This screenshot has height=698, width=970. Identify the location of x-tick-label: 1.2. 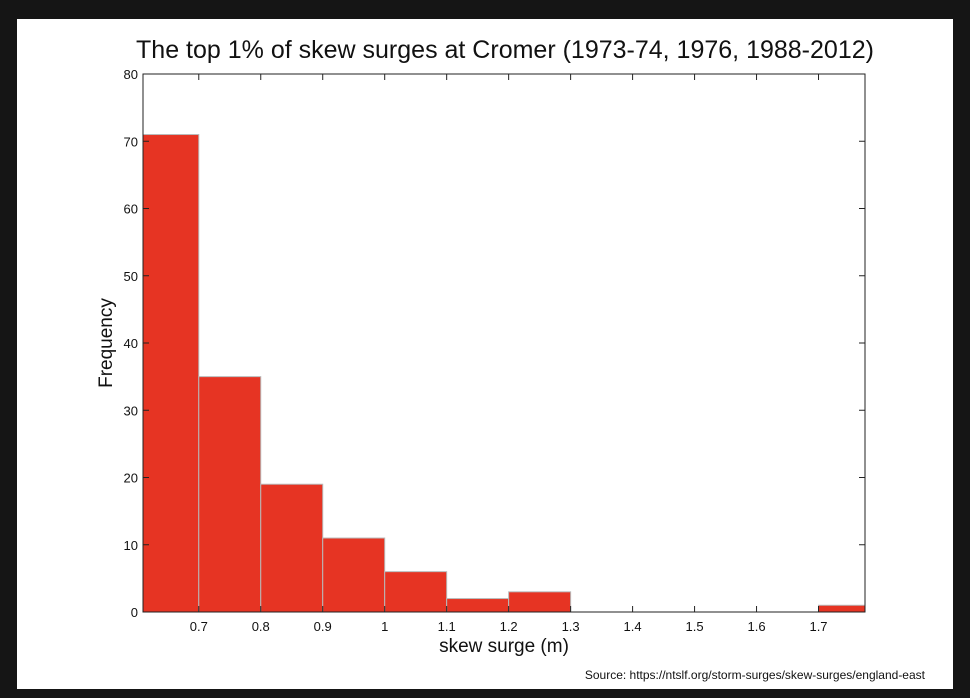
(509, 626).